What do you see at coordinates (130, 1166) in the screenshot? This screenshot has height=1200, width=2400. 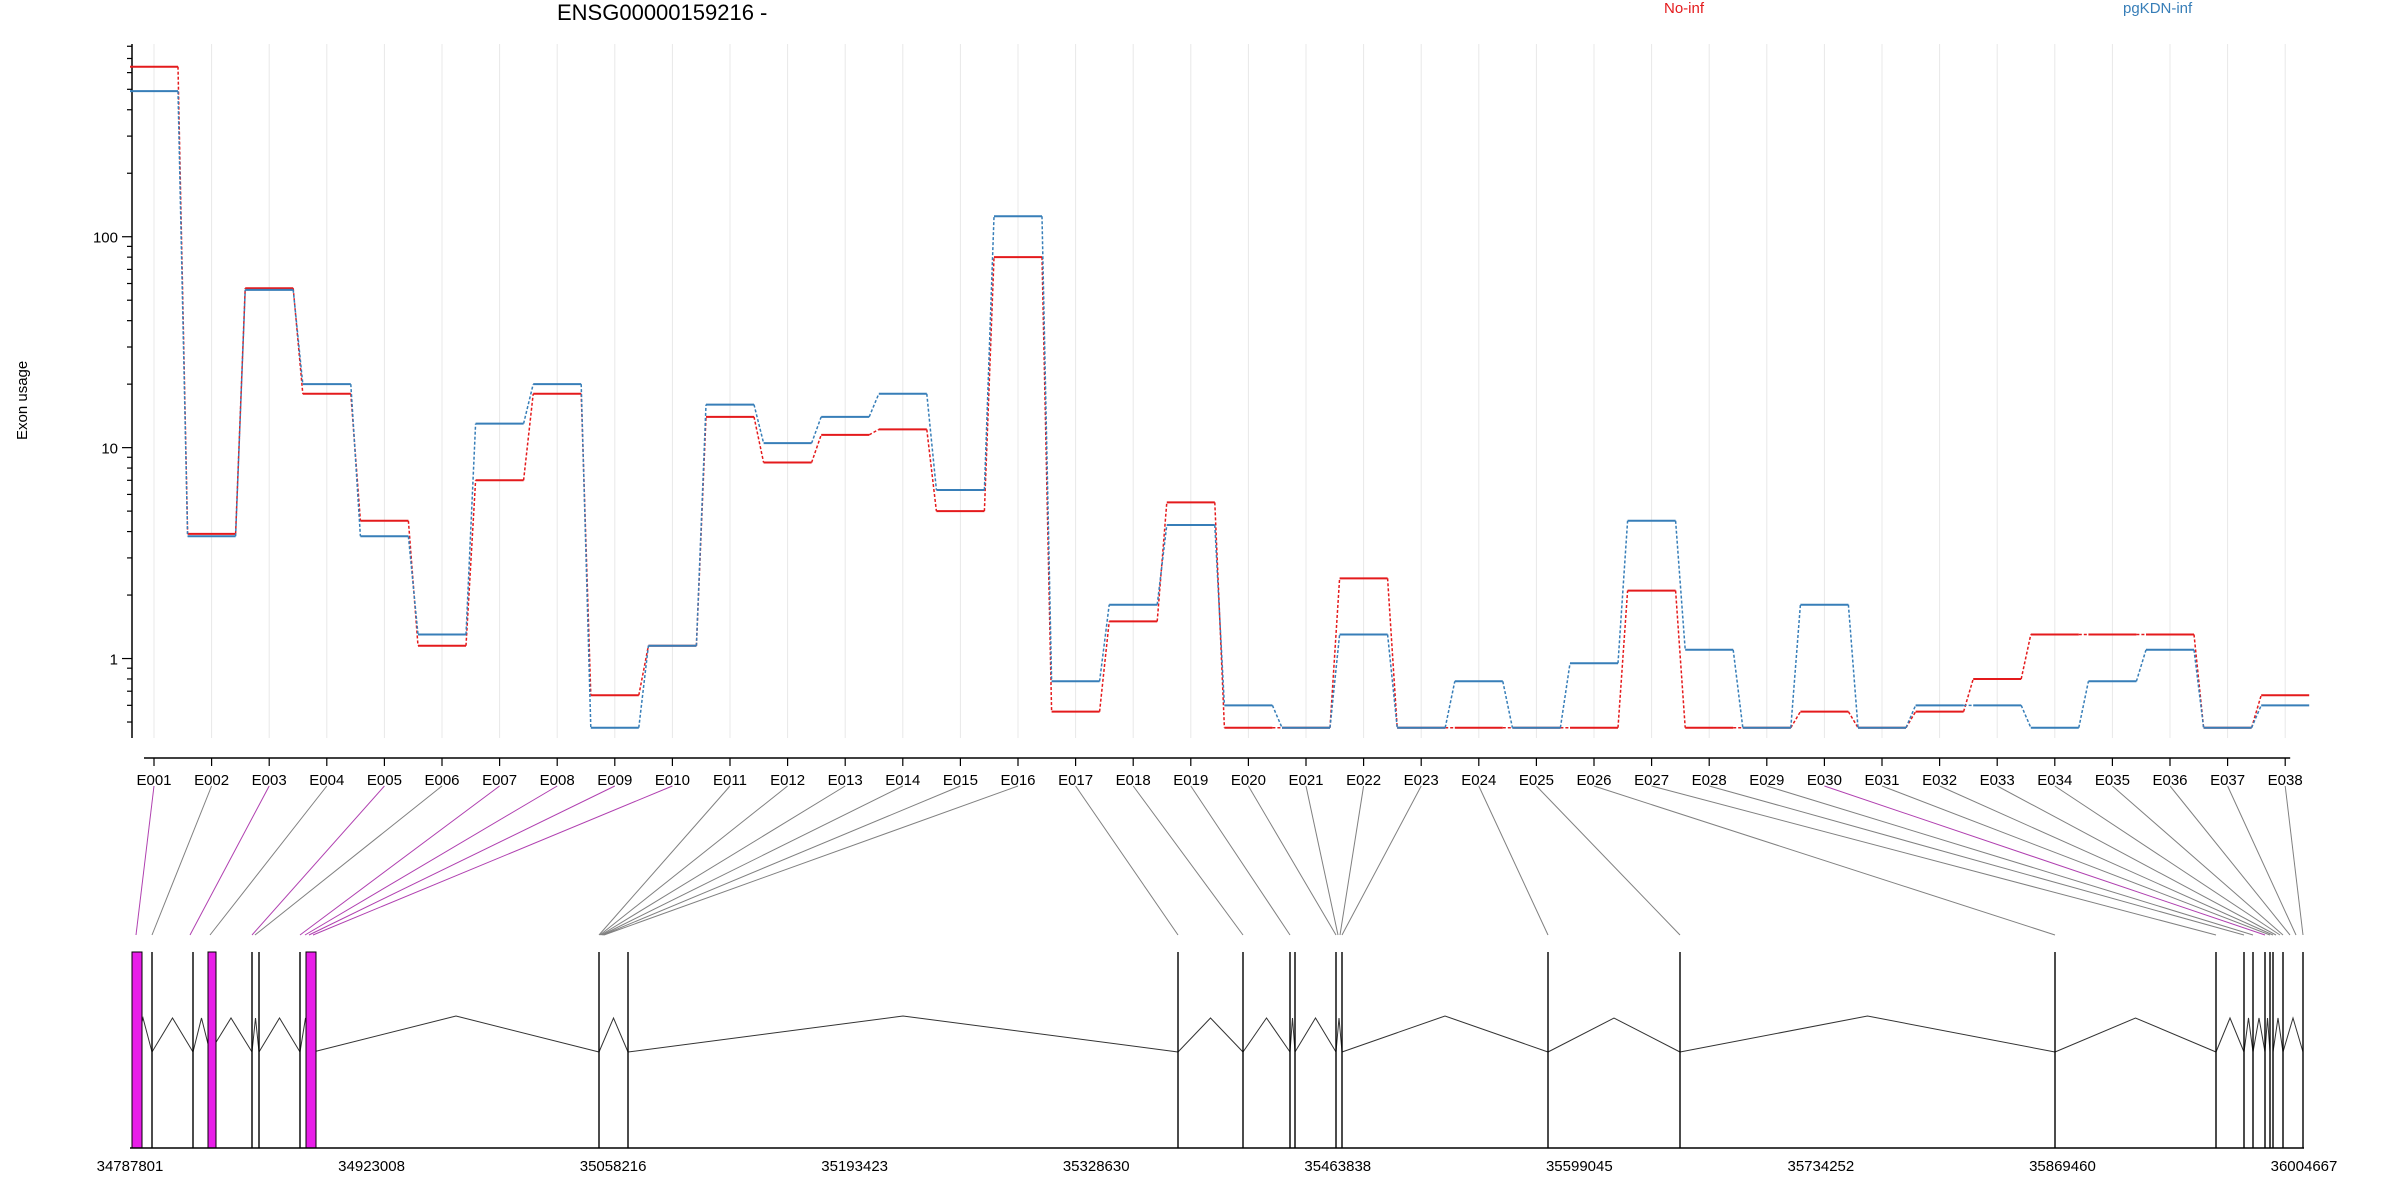 I see `genomic-tick-label: 34787801` at bounding box center [130, 1166].